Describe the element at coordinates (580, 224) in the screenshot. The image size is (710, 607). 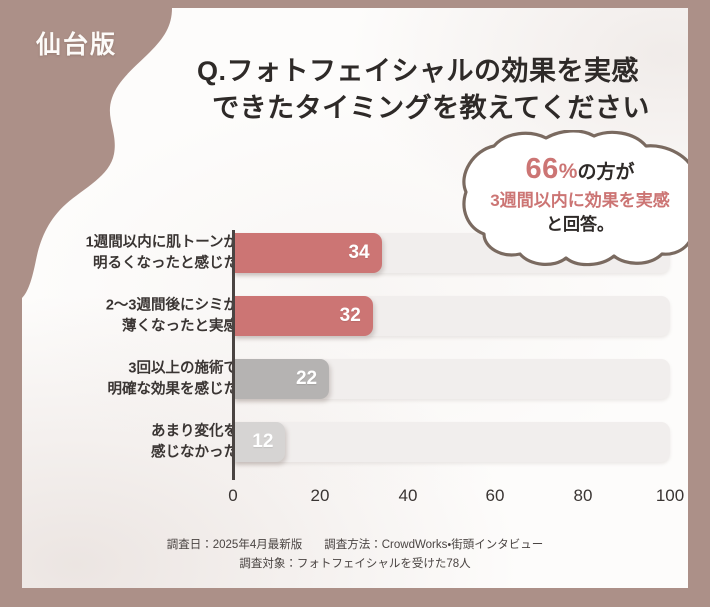
I see `callout-line-3: と回答。` at that location.